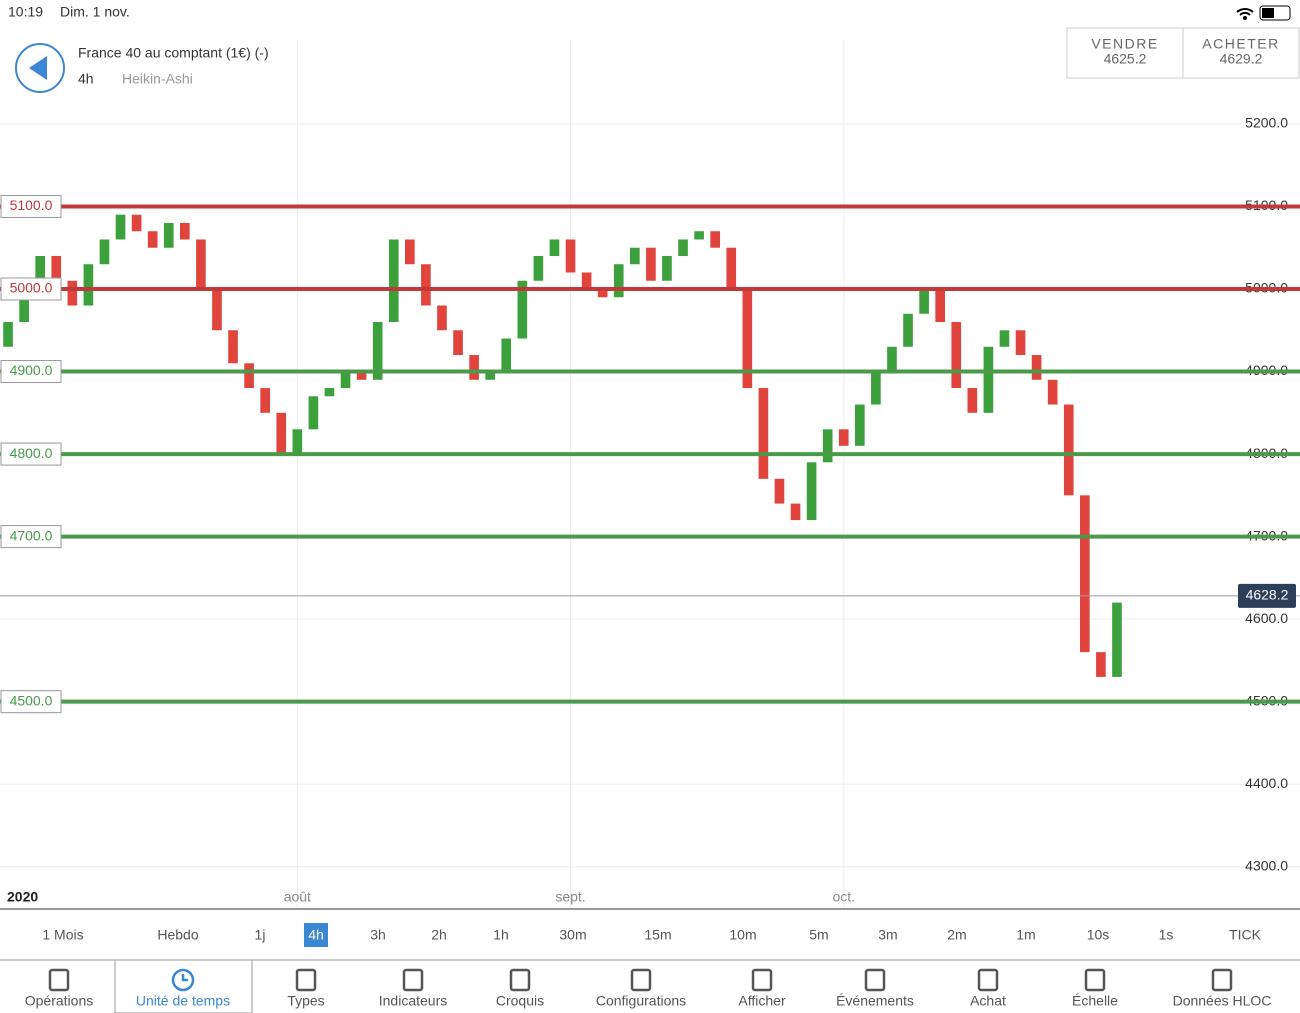 This screenshot has width=1300, height=1013. Describe the element at coordinates (260, 935) in the screenshot. I see `timeframe-option: 1j` at that location.